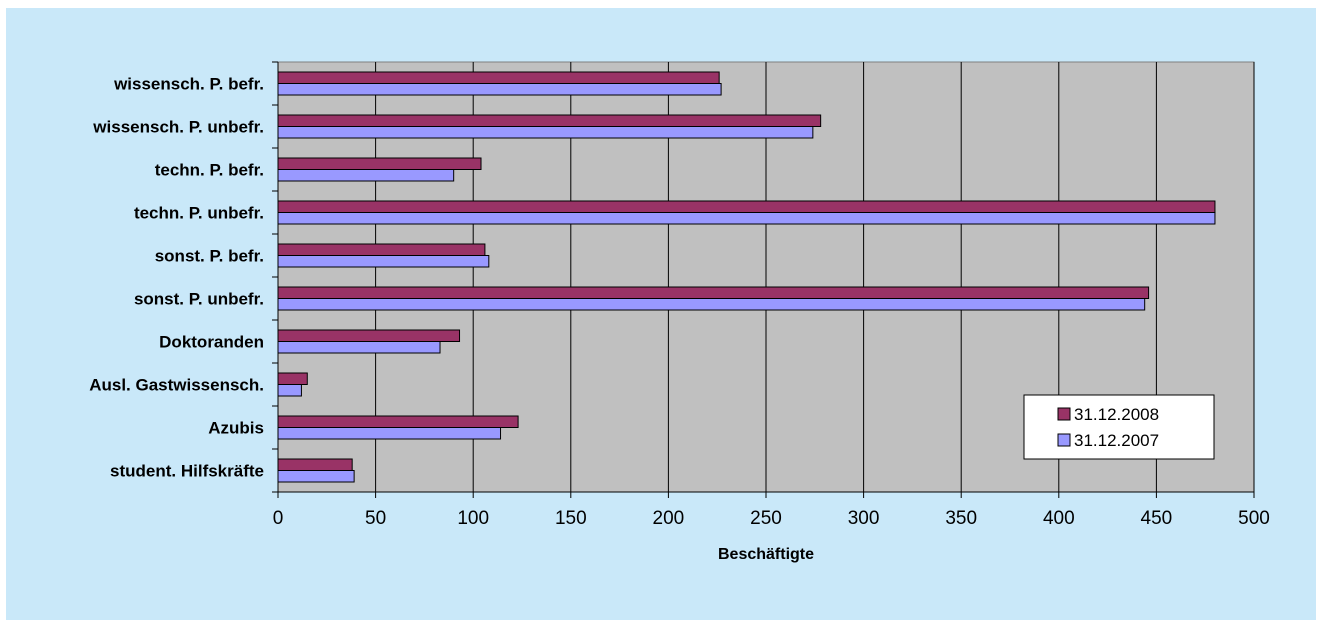  What do you see at coordinates (1116, 414) in the screenshot?
I see `legend-label-0: 31.12.2008` at bounding box center [1116, 414].